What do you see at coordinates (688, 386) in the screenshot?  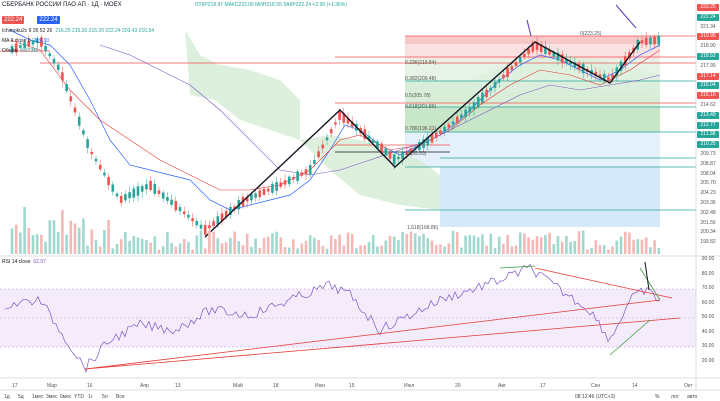 I see `time-axis-label: Окт` at bounding box center [688, 386].